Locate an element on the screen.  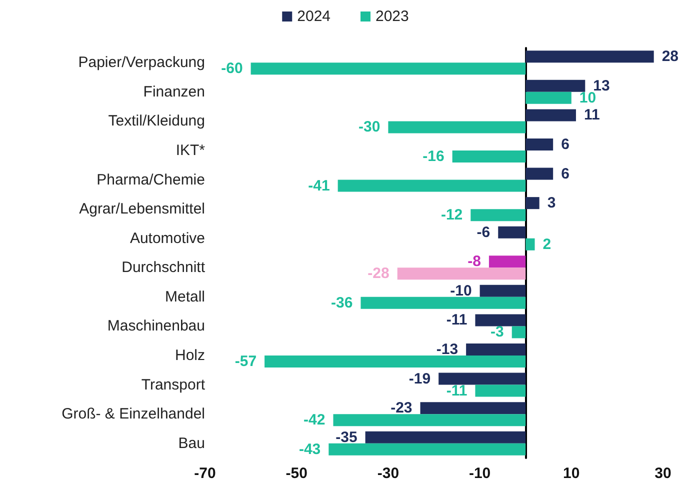
data-label: -13 is located at coordinates (447, 349).